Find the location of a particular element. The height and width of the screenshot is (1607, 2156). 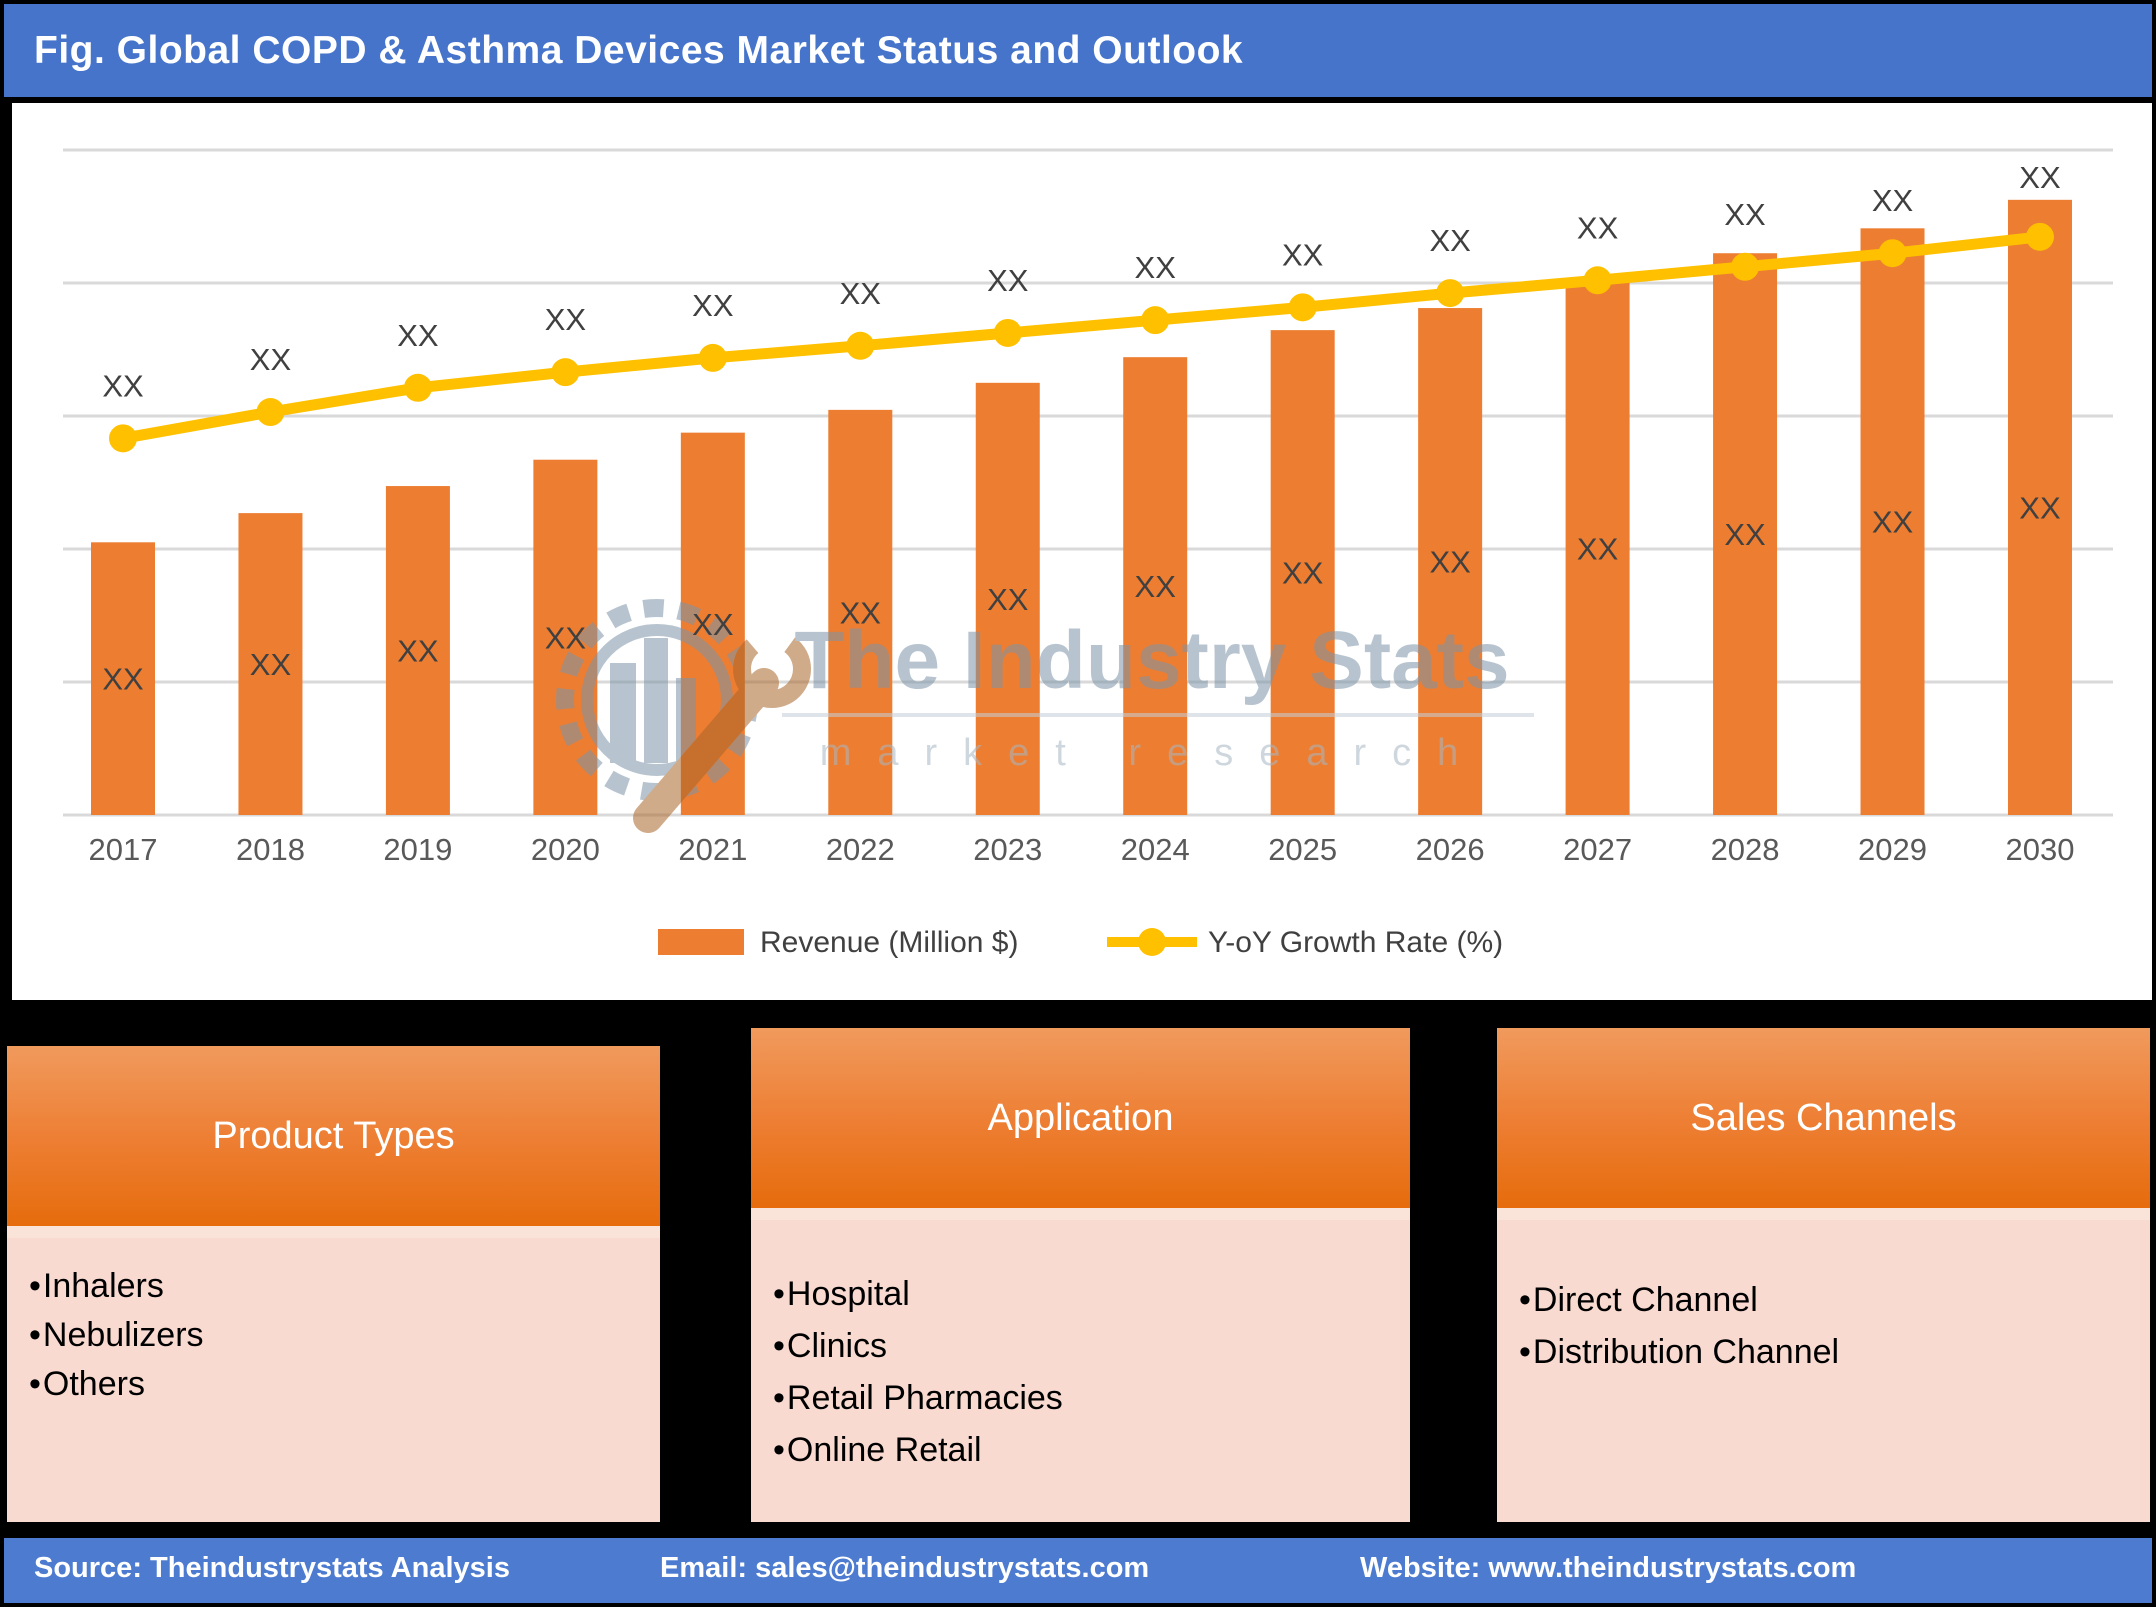

line-marker-2017 is located at coordinates (123, 438).